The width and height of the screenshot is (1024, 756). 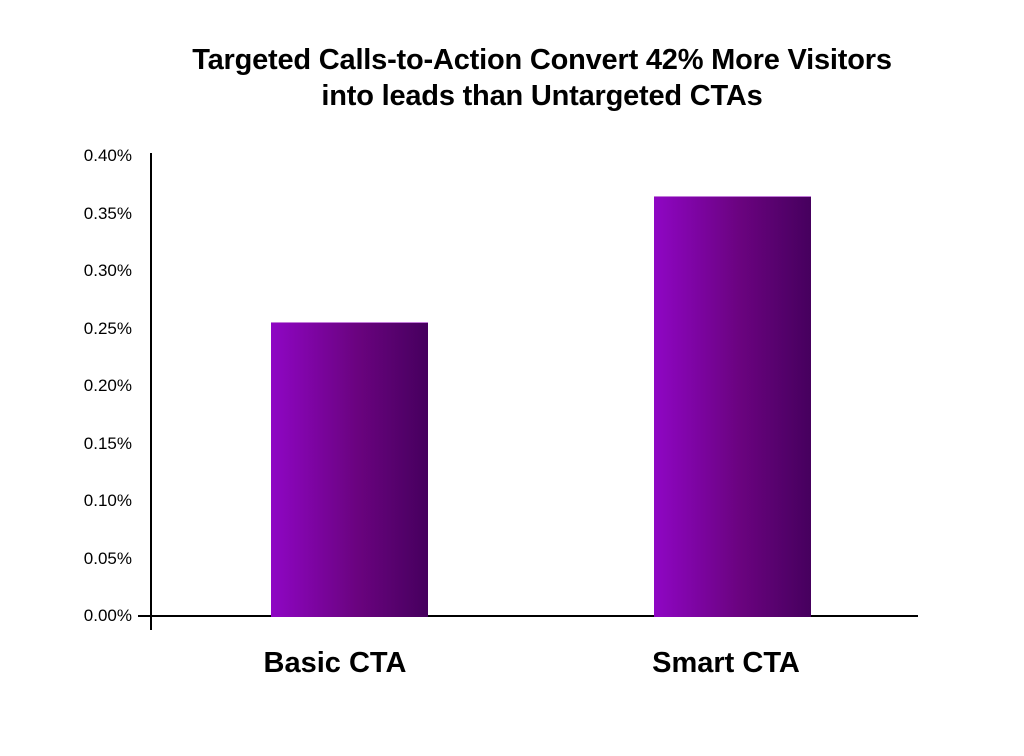 What do you see at coordinates (726, 663) in the screenshot?
I see `x-category-label-smart-cta: Smart CTA` at bounding box center [726, 663].